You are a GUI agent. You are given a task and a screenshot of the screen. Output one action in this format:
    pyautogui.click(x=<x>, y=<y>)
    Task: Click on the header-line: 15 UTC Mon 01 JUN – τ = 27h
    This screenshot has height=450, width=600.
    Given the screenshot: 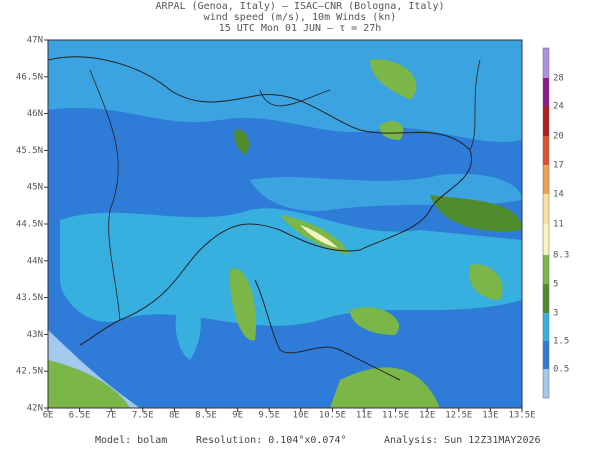 What is the action you would take?
    pyautogui.click(x=300, y=28)
    